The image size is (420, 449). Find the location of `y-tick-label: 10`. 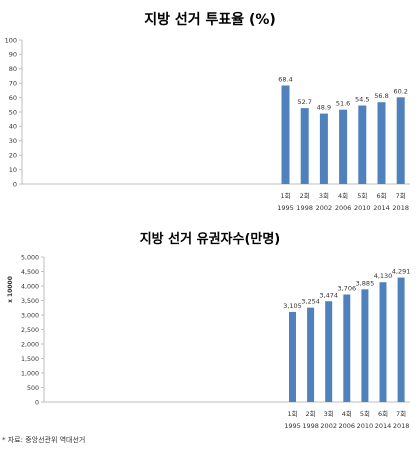

y-tick-label: 10 is located at coordinates (13, 170).